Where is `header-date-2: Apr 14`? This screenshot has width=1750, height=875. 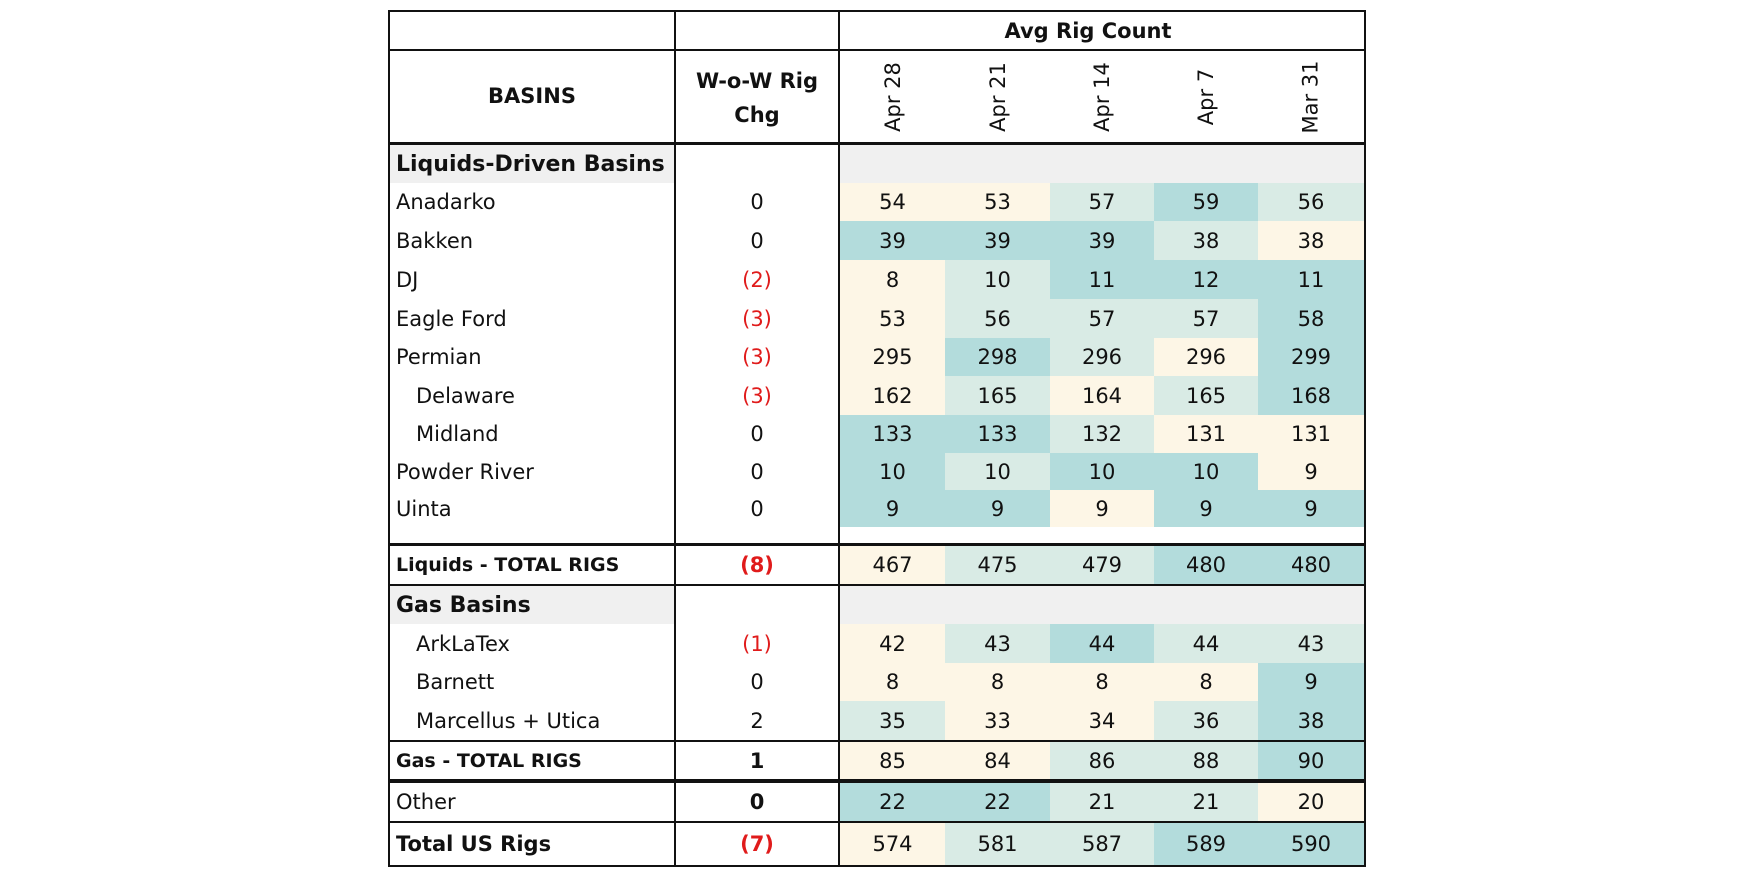
header-date-2: Apr 14 is located at coordinates (1102, 96).